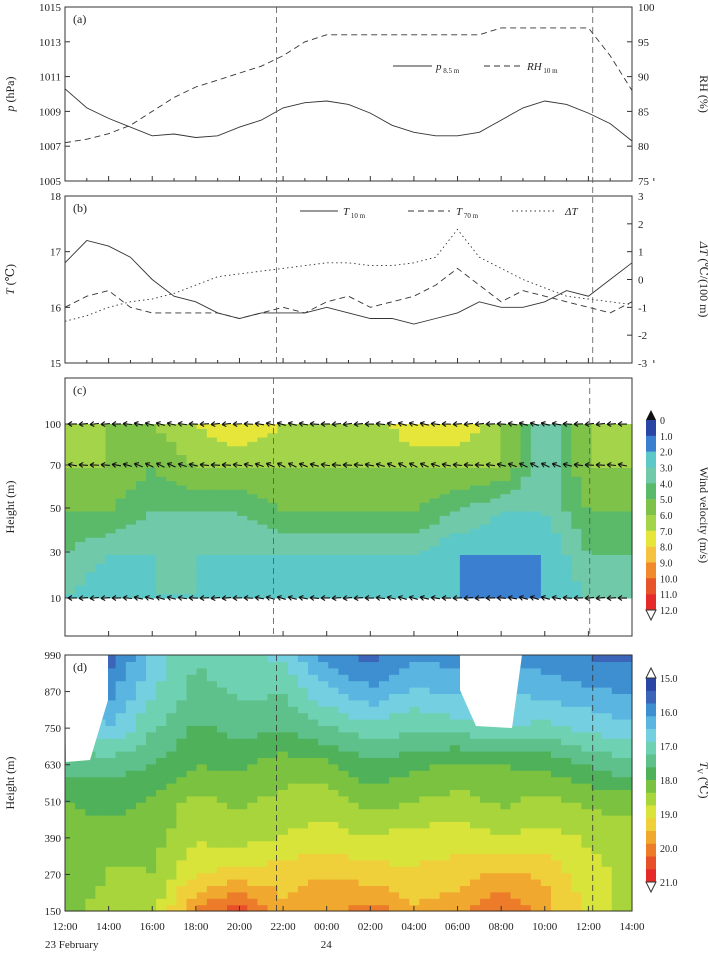 This screenshot has height=959, width=708. I want to click on colorbar-swatch, so click(651, 570).